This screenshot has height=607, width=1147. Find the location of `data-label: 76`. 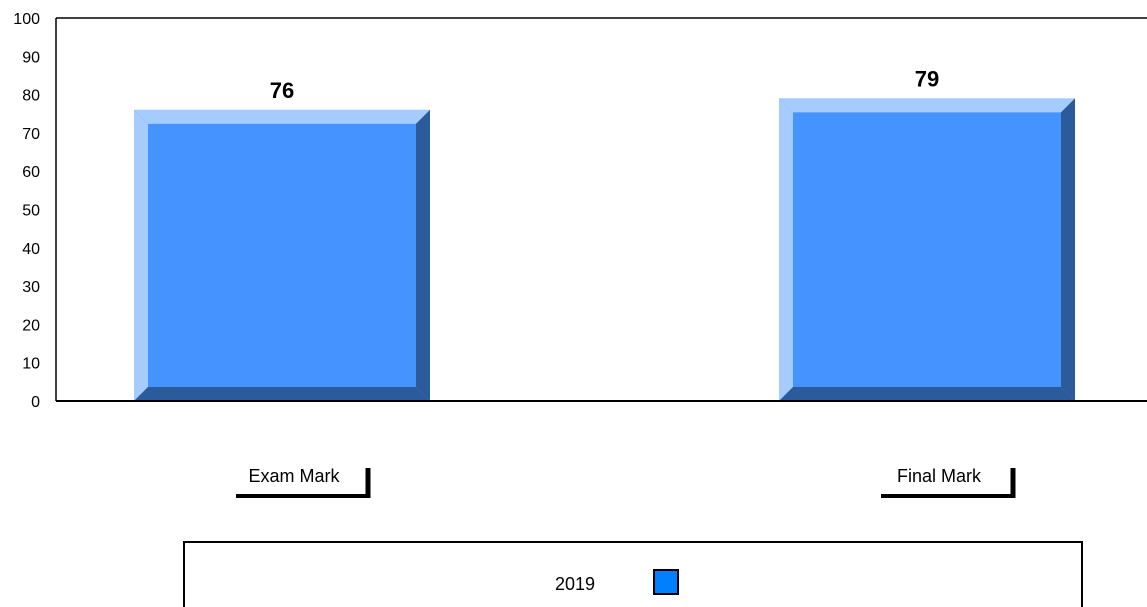

data-label: 76 is located at coordinates (282, 90).